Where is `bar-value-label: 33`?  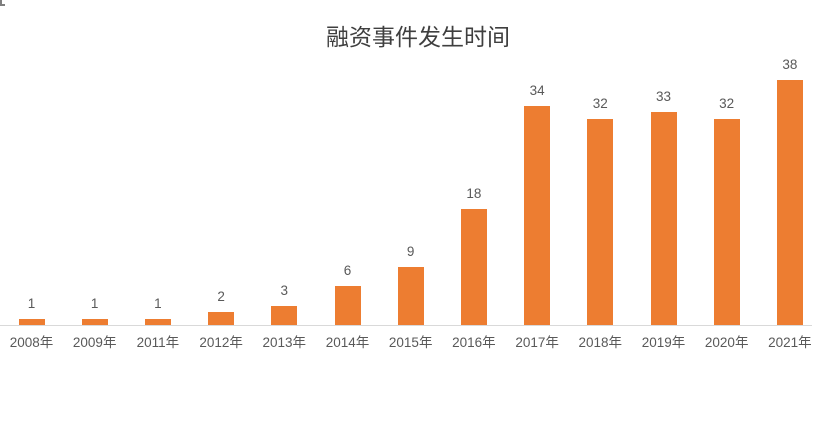 bar-value-label: 33 is located at coordinates (663, 96).